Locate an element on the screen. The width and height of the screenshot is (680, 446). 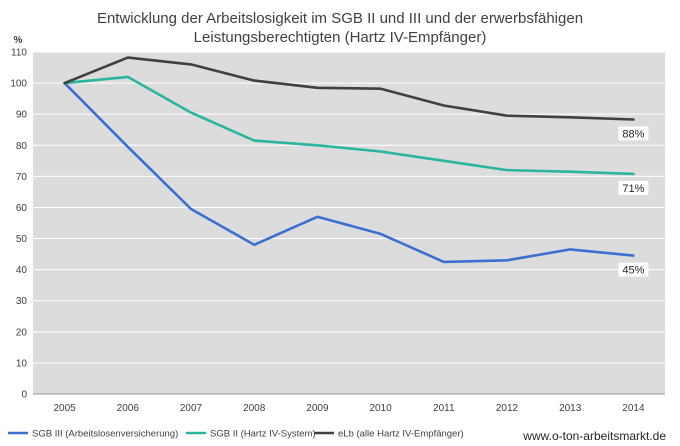
y-tick-label: 110 is located at coordinates (19, 53).